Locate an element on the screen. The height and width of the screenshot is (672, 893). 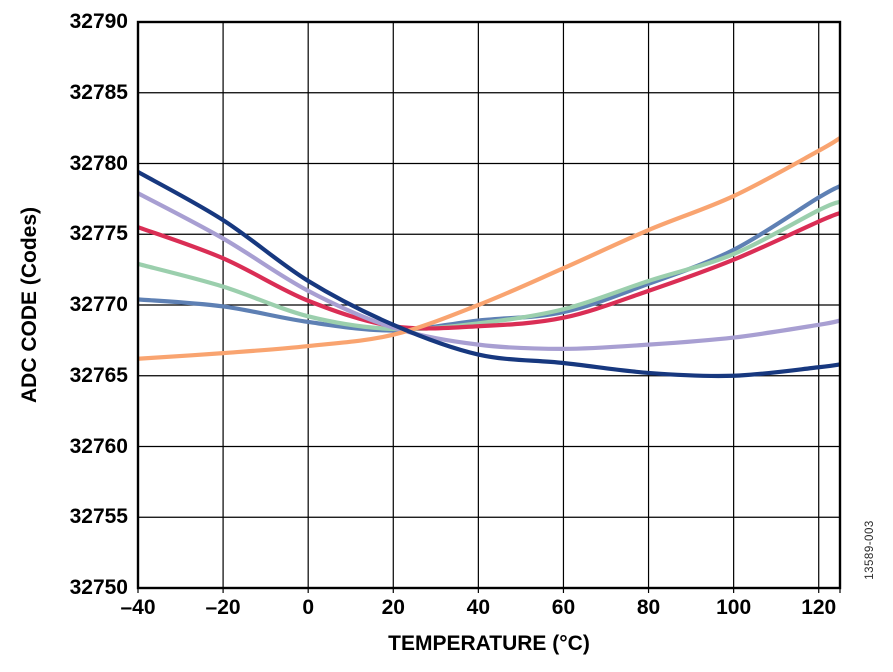
y-tick-label: 32790 is located at coordinates (98, 21).